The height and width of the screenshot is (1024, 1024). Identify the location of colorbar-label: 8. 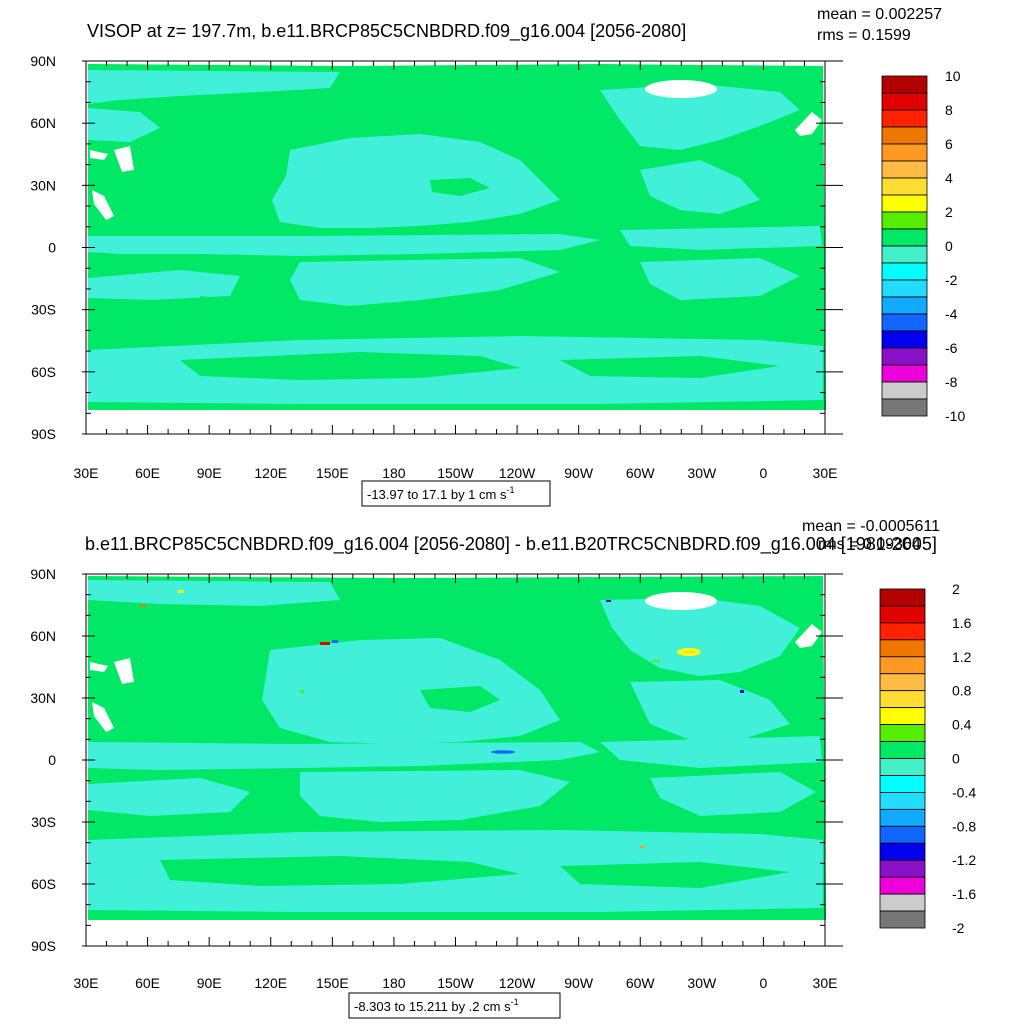
(949, 110).